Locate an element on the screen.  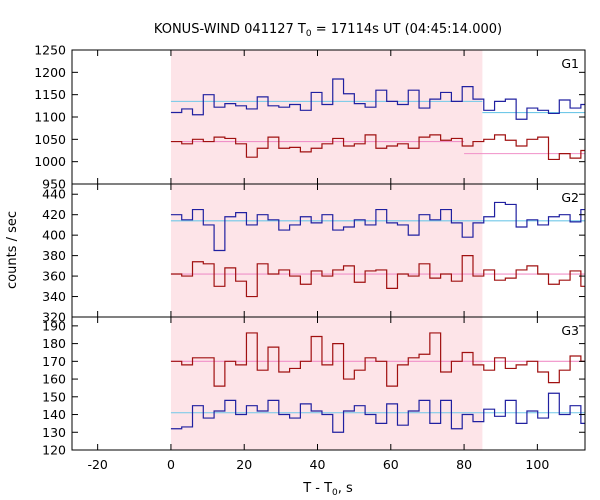
x-axis-label-main: T - T is located at coordinates (317, 488).